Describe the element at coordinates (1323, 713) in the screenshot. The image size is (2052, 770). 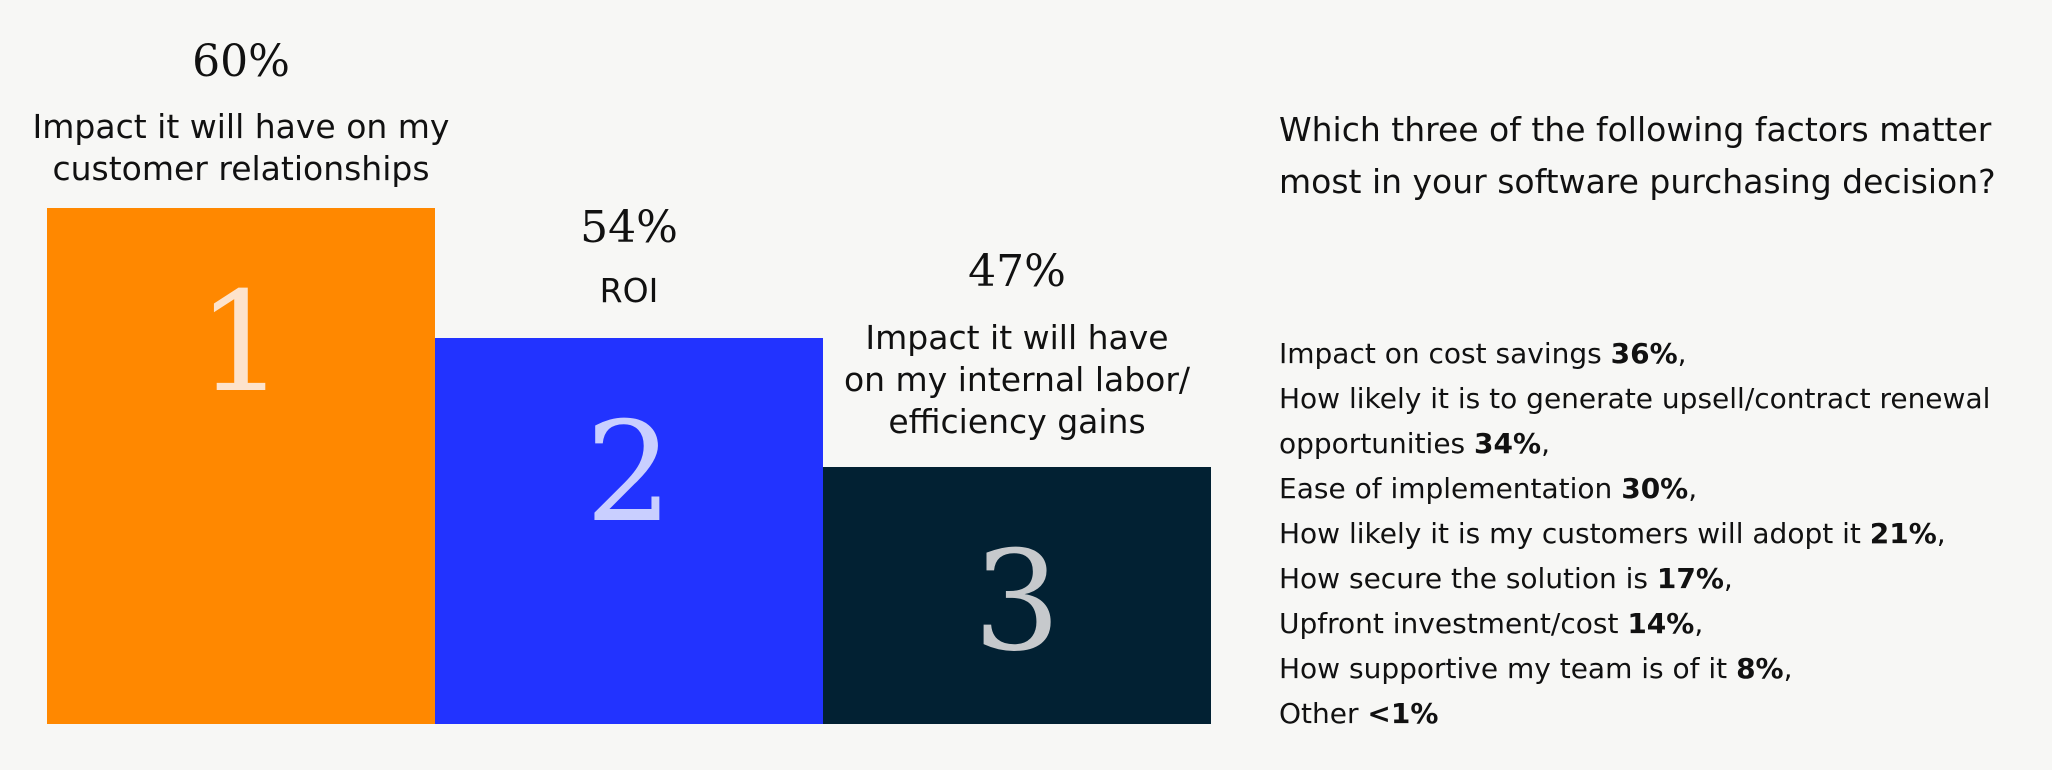
I see `other-factor-label: Other` at that location.